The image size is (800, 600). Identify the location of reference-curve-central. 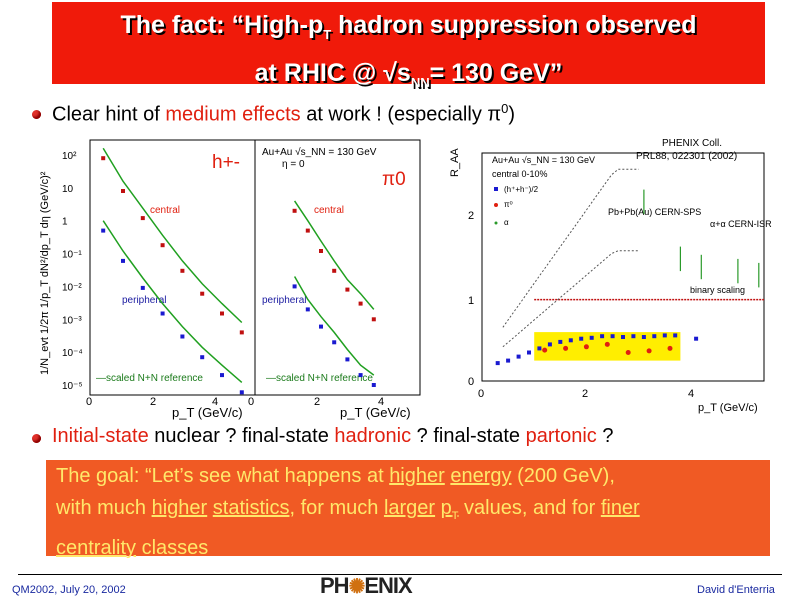
(172, 235).